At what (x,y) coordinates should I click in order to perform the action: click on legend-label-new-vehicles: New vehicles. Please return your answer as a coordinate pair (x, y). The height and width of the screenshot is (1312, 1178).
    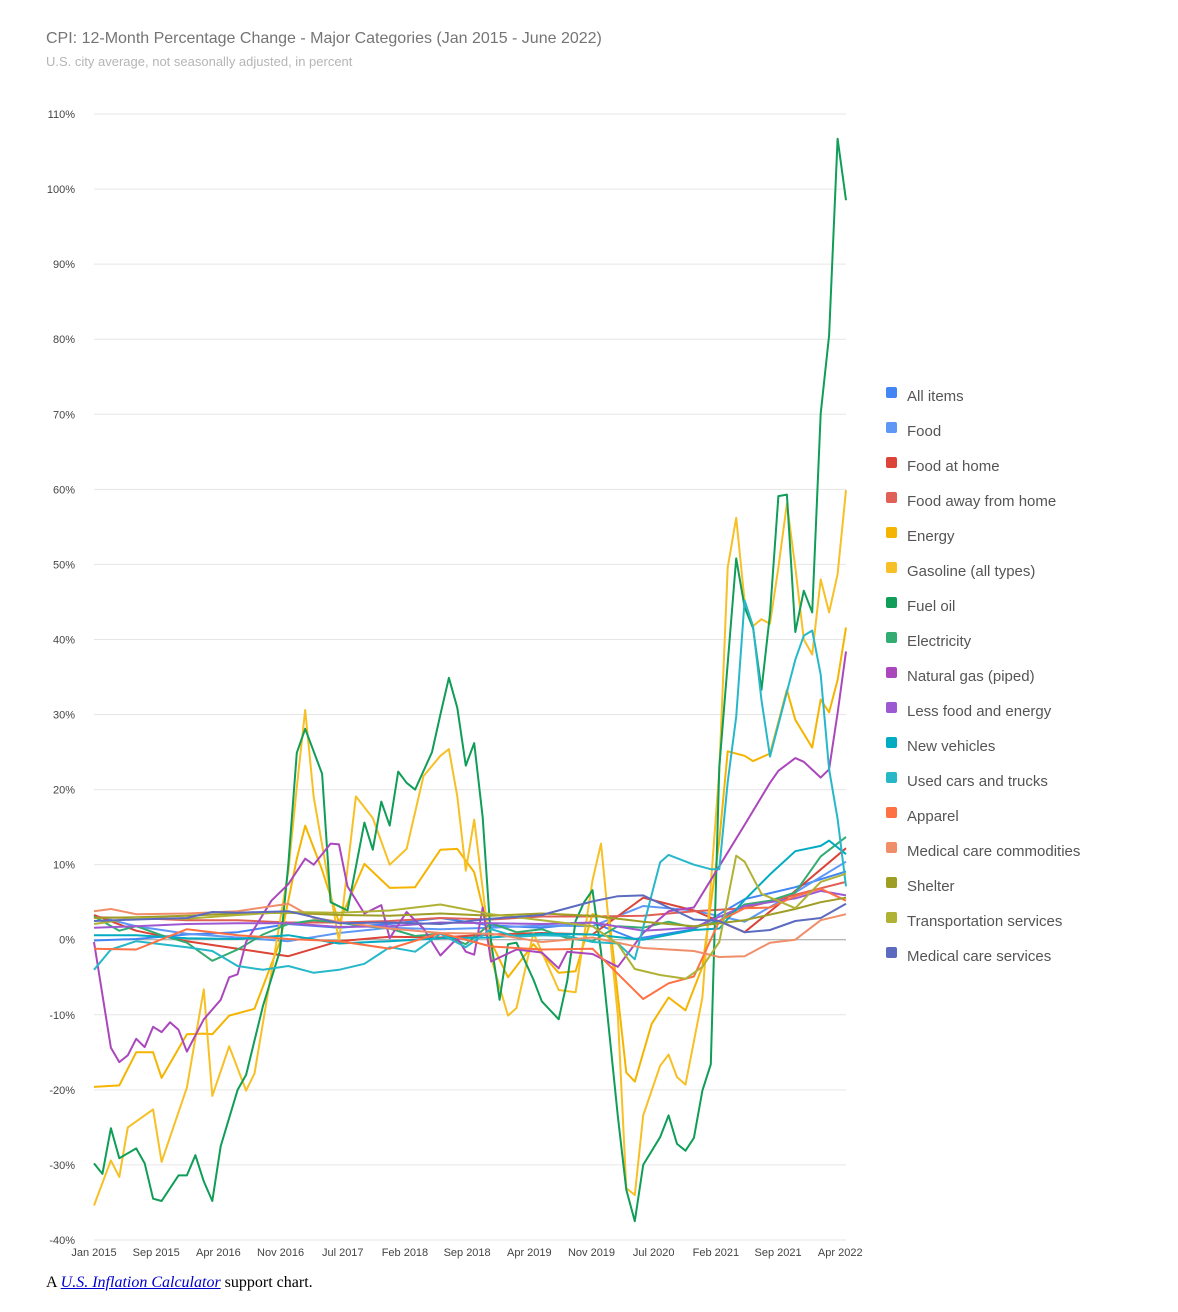
    Looking at the image, I should click on (951, 746).